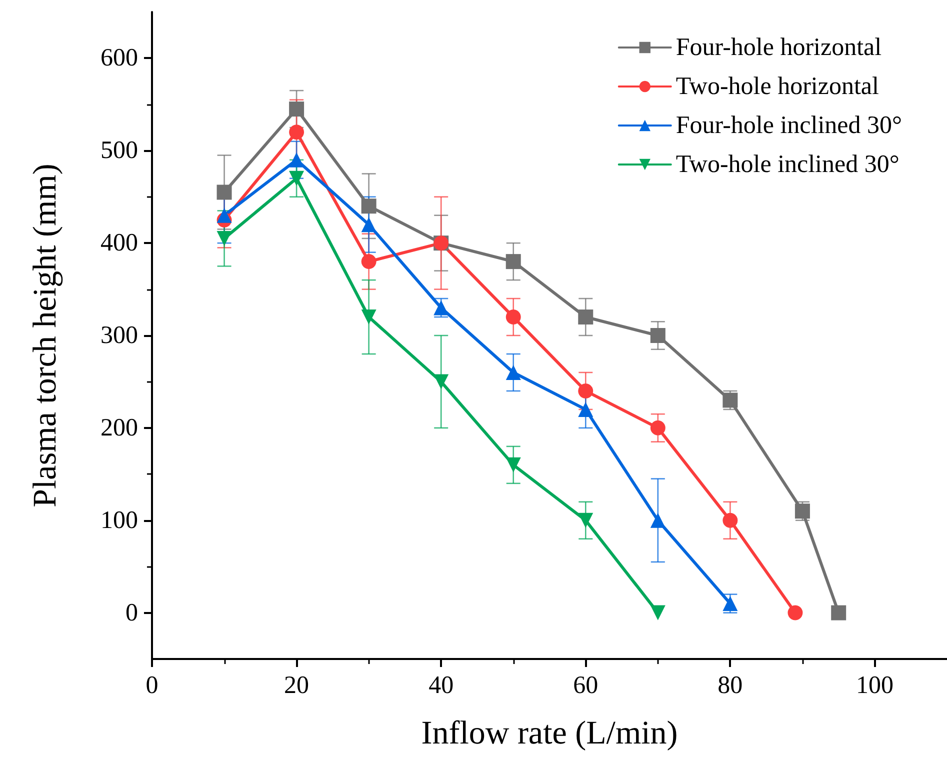 This screenshot has height=758, width=947. I want to click on y-axis-title: Plasma torch height (mm), so click(46, 336).